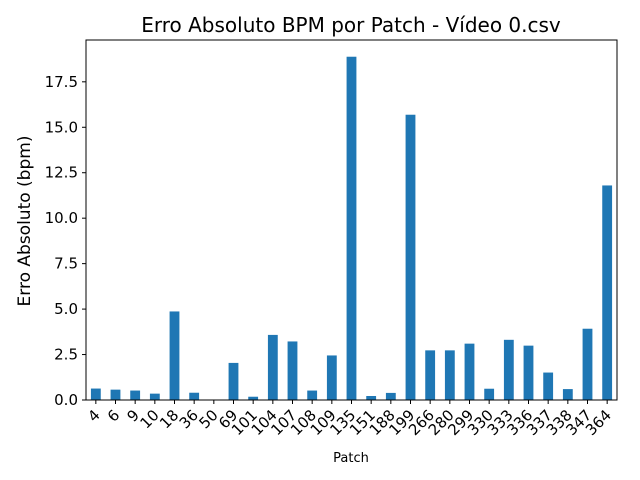 The image size is (640, 480). Describe the element at coordinates (93, 415) in the screenshot. I see `x-tick-label: 4` at that location.